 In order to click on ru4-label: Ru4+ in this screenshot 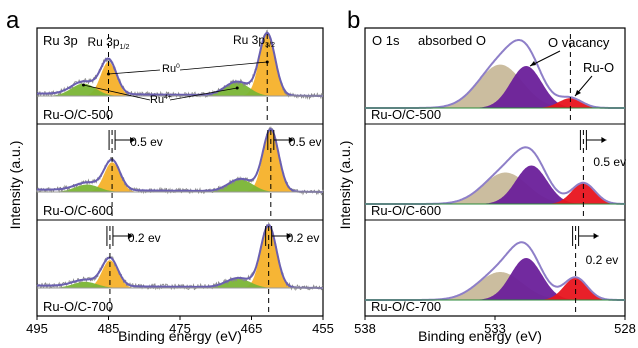, I will do `click(161, 100)`.